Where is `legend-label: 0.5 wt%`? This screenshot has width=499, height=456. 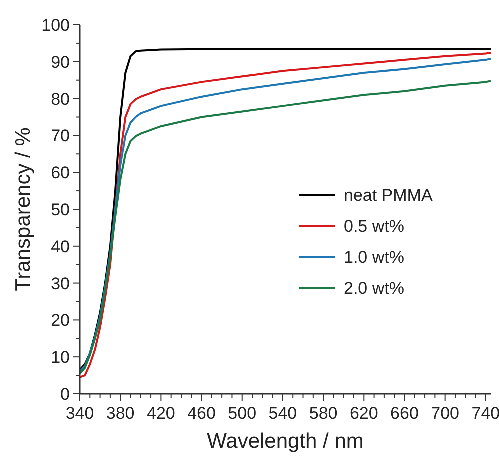 legend-label: 0.5 wt% is located at coordinates (374, 226).